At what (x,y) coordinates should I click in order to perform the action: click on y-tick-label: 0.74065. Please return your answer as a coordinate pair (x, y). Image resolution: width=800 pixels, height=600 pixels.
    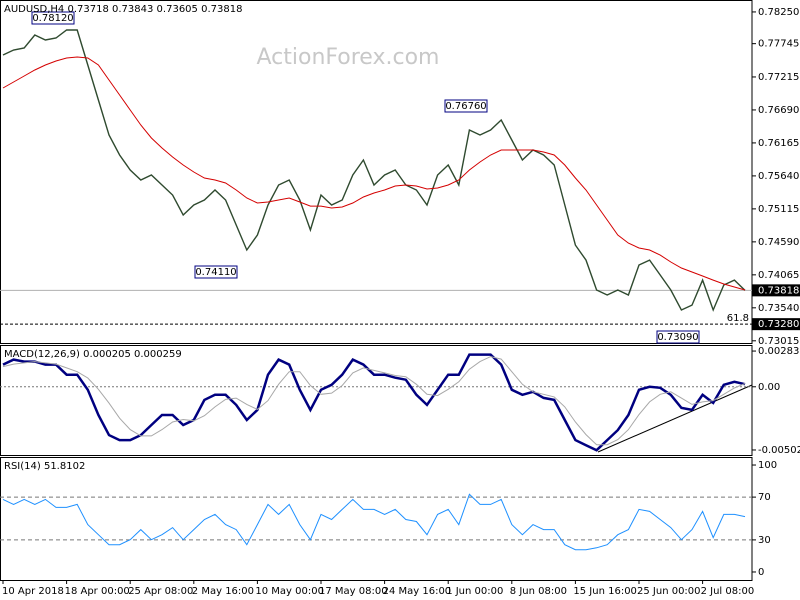
    Looking at the image, I should click on (778, 275).